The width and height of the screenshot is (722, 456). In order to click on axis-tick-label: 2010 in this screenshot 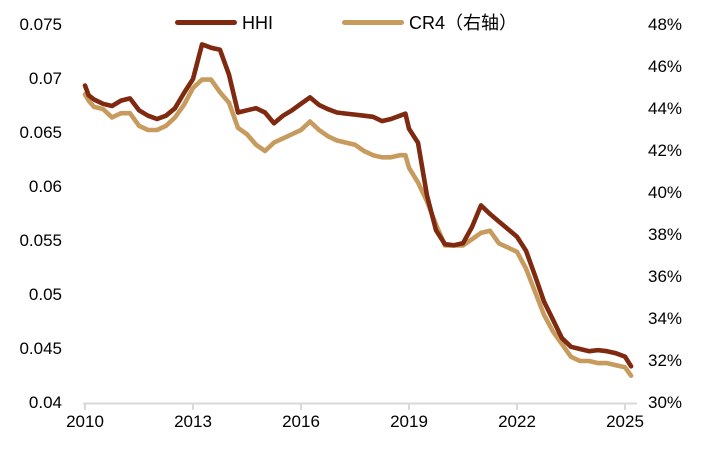, I will do `click(85, 421)`.